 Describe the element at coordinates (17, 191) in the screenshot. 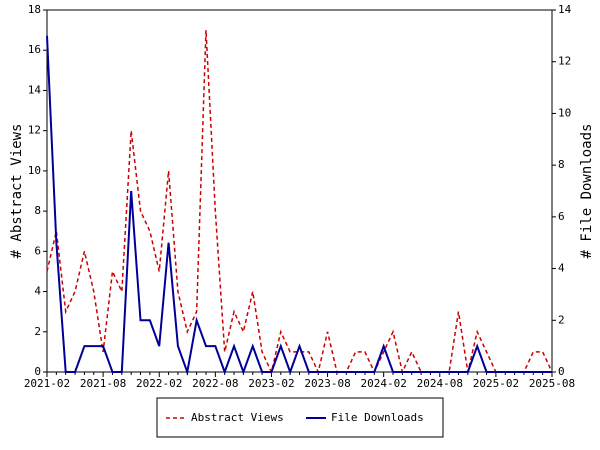

I see `y-axis-label: # Abstract Views` at that location.